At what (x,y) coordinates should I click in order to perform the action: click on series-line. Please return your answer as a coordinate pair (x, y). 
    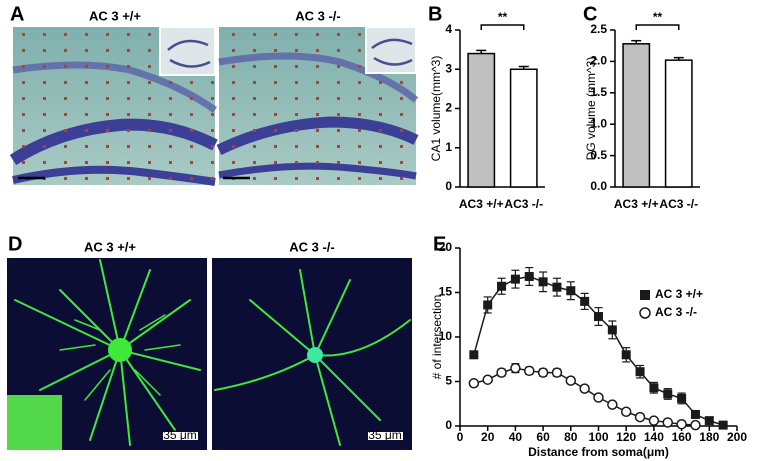
    Looking at the image, I should click on (584, 396).